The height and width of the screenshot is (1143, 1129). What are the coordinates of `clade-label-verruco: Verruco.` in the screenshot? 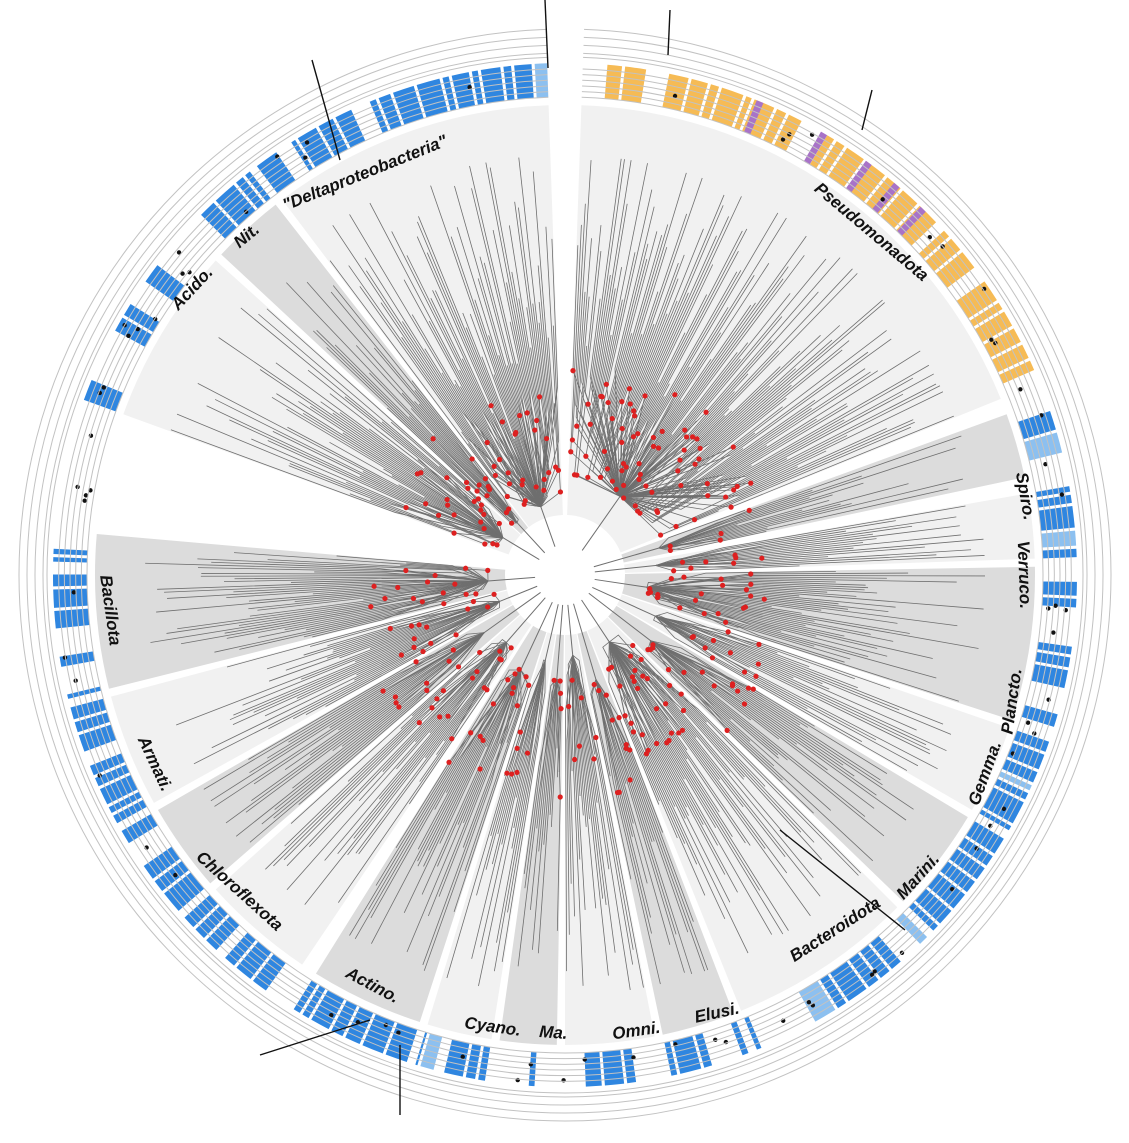 It's located at (1024, 574).